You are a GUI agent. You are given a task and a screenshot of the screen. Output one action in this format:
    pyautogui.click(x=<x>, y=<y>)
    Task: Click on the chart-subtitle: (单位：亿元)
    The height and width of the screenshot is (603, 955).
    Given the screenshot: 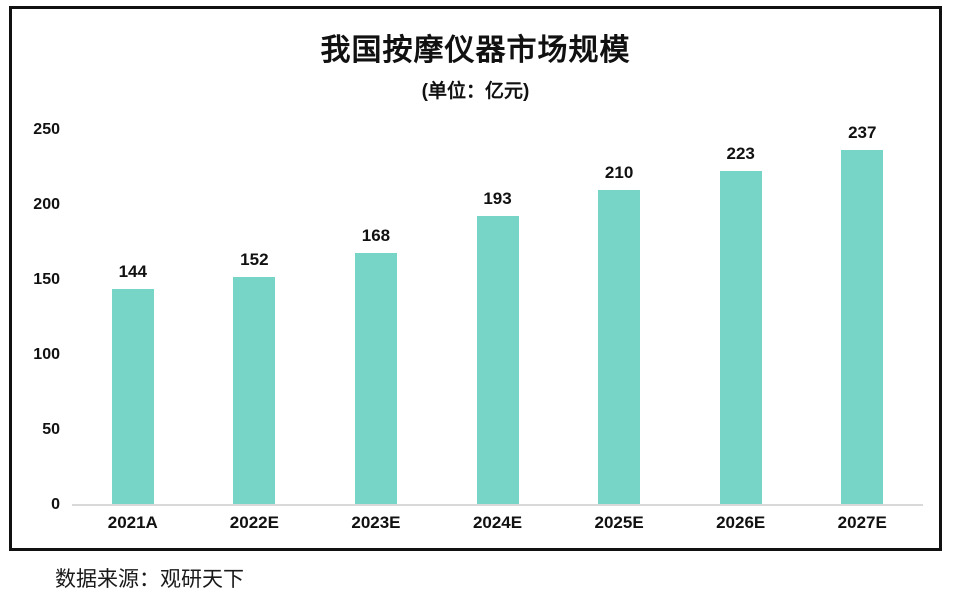 What is the action you would take?
    pyautogui.click(x=475, y=91)
    